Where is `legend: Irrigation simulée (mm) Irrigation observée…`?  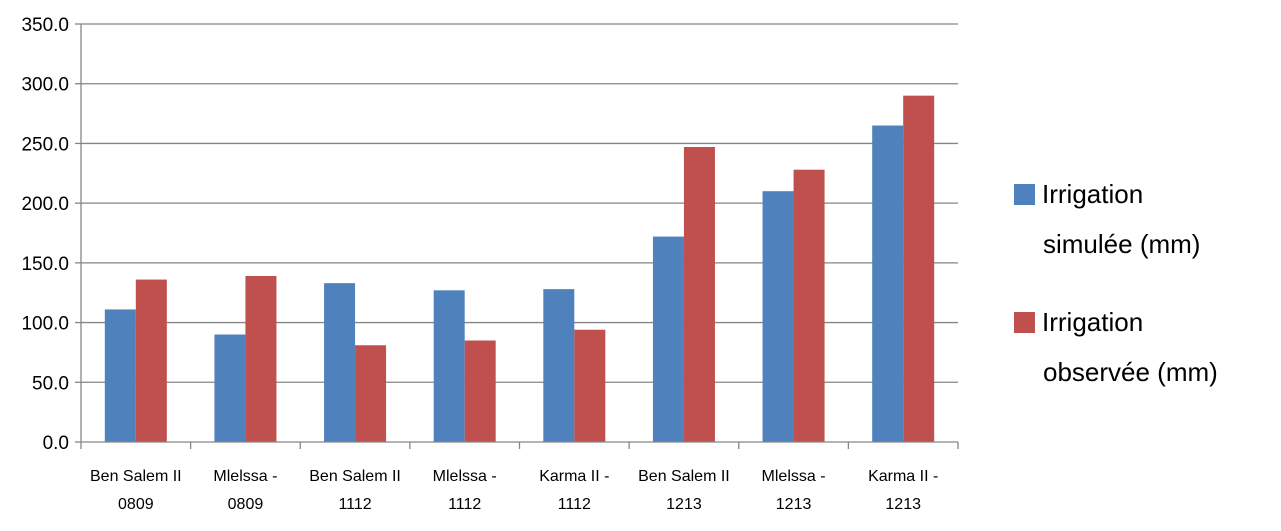 legend: Irrigation simulée (mm) Irrigation observée… is located at coordinates (1116, 283).